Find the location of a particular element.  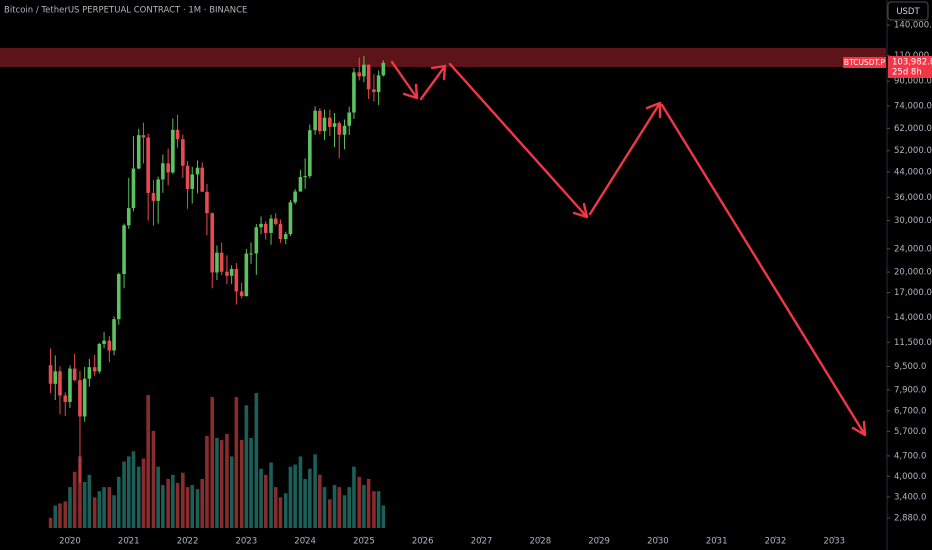

y-tick-label: 6,700.0 is located at coordinates (910, 411).